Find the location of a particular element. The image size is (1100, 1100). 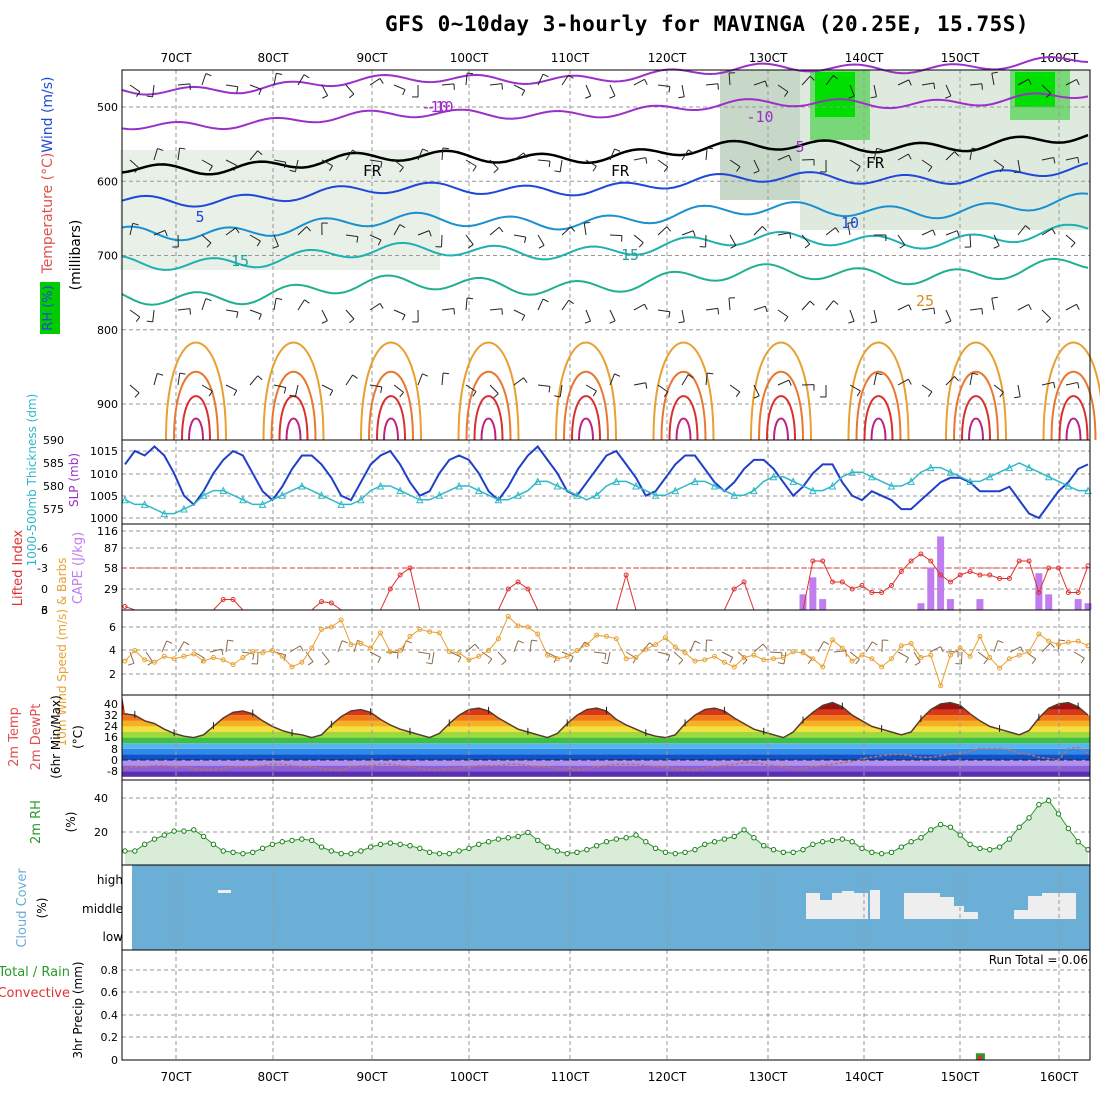

x-tick-label-bottom: 160CT is located at coordinates (1059, 1077).